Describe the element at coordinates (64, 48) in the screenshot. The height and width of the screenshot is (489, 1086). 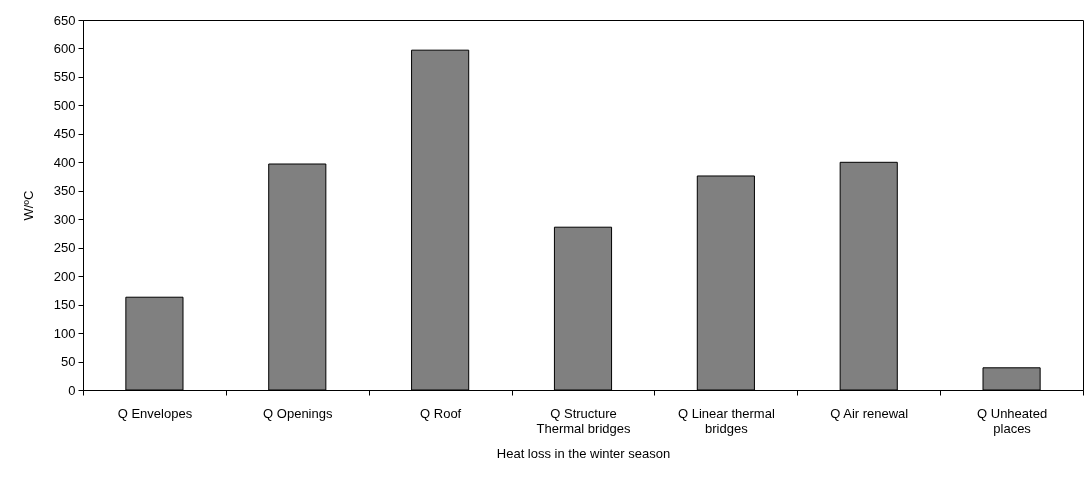
I see `y-tick-label: 600` at that location.